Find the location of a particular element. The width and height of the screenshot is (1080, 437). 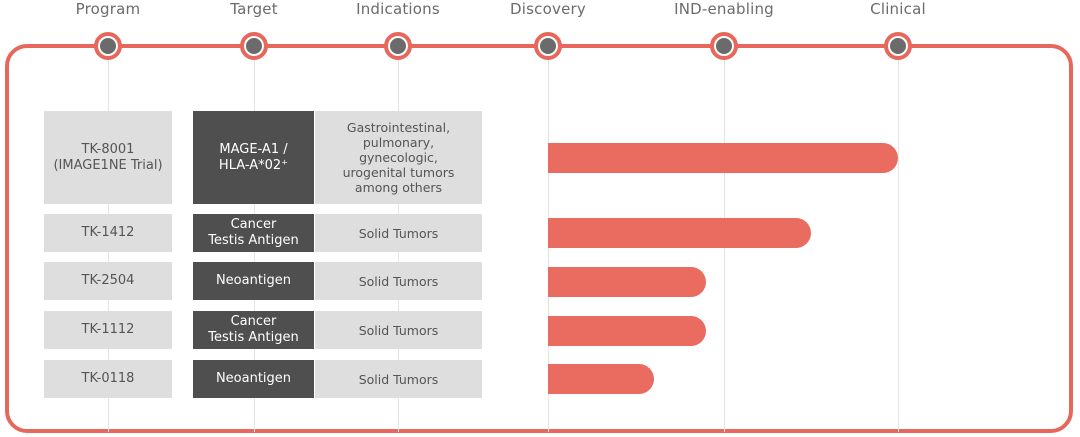

target-label: MAGE-A1 / HLA-A*02⁺ is located at coordinates (253, 157).